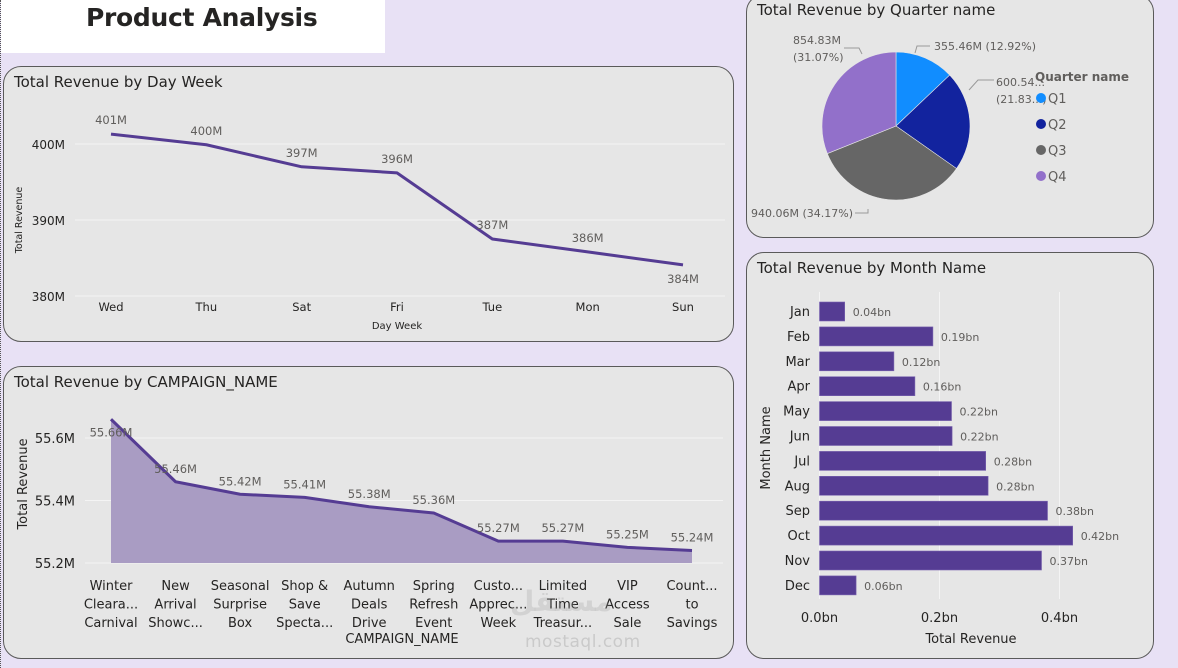 The image size is (1178, 668). I want to click on y-tick-label: Sep, so click(797, 511).